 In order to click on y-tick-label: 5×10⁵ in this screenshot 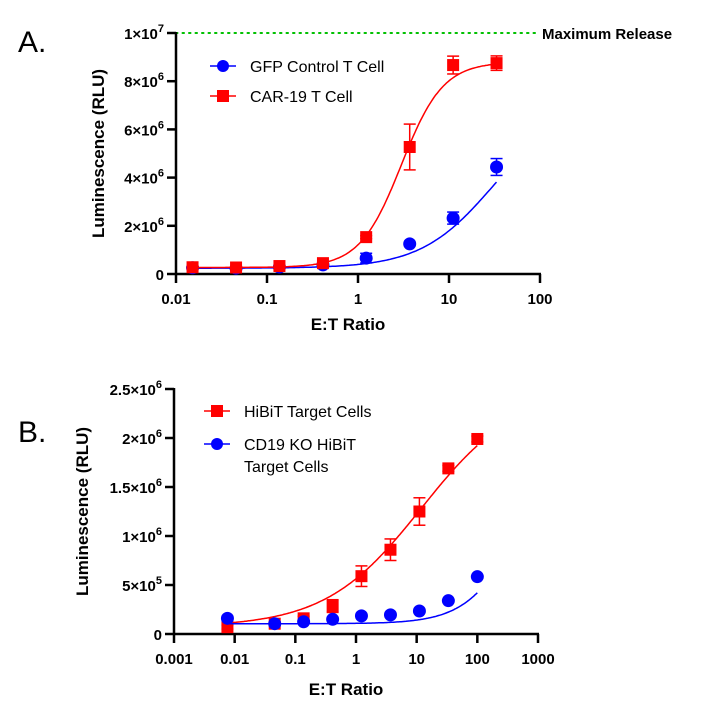, I will do `click(142, 585)`.